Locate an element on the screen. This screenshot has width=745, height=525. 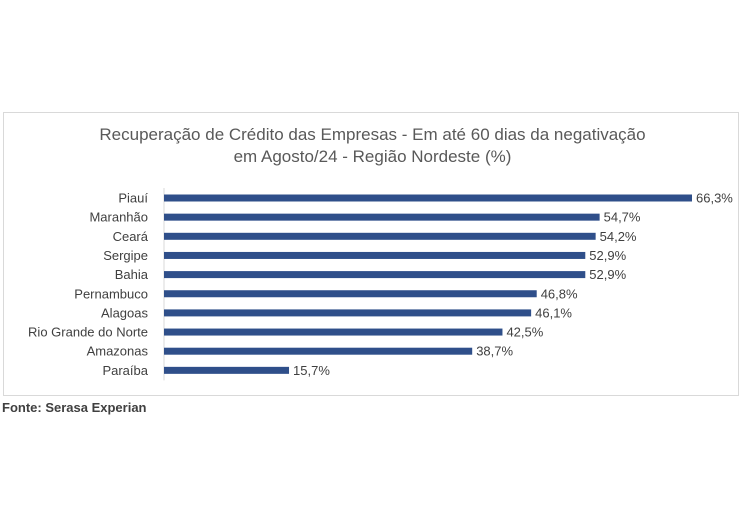
category-label-7: Rio Grande do Norte is located at coordinates (88, 332).